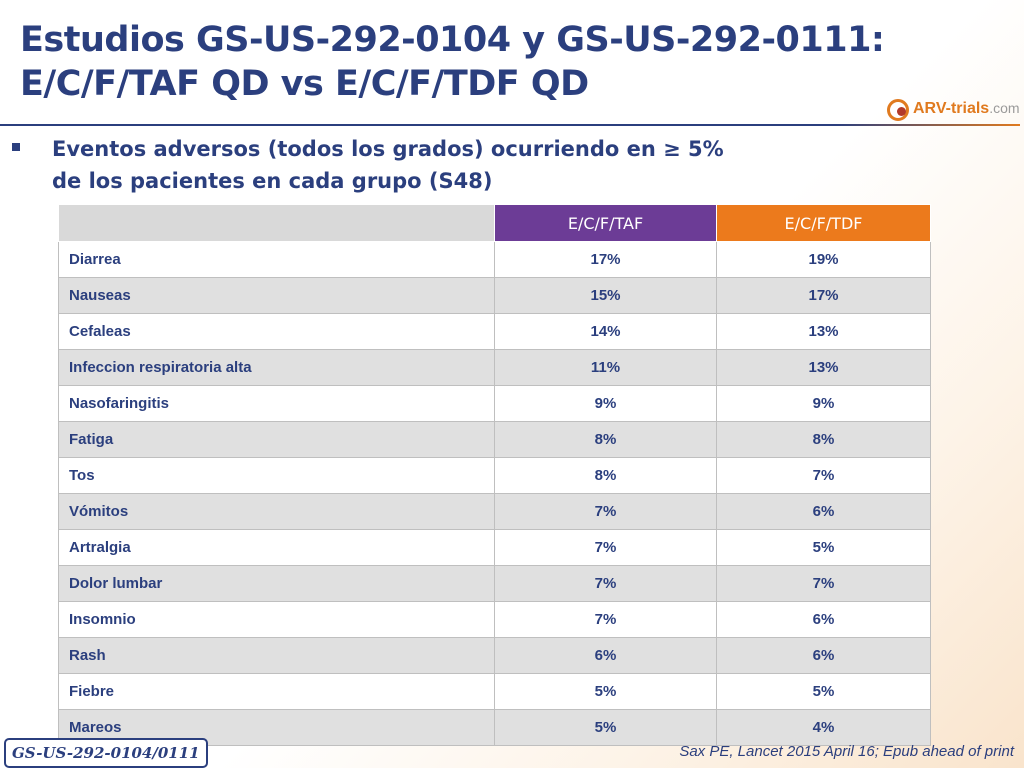  I want to click on table-row: Insomnio 7% 6%, so click(494, 619).